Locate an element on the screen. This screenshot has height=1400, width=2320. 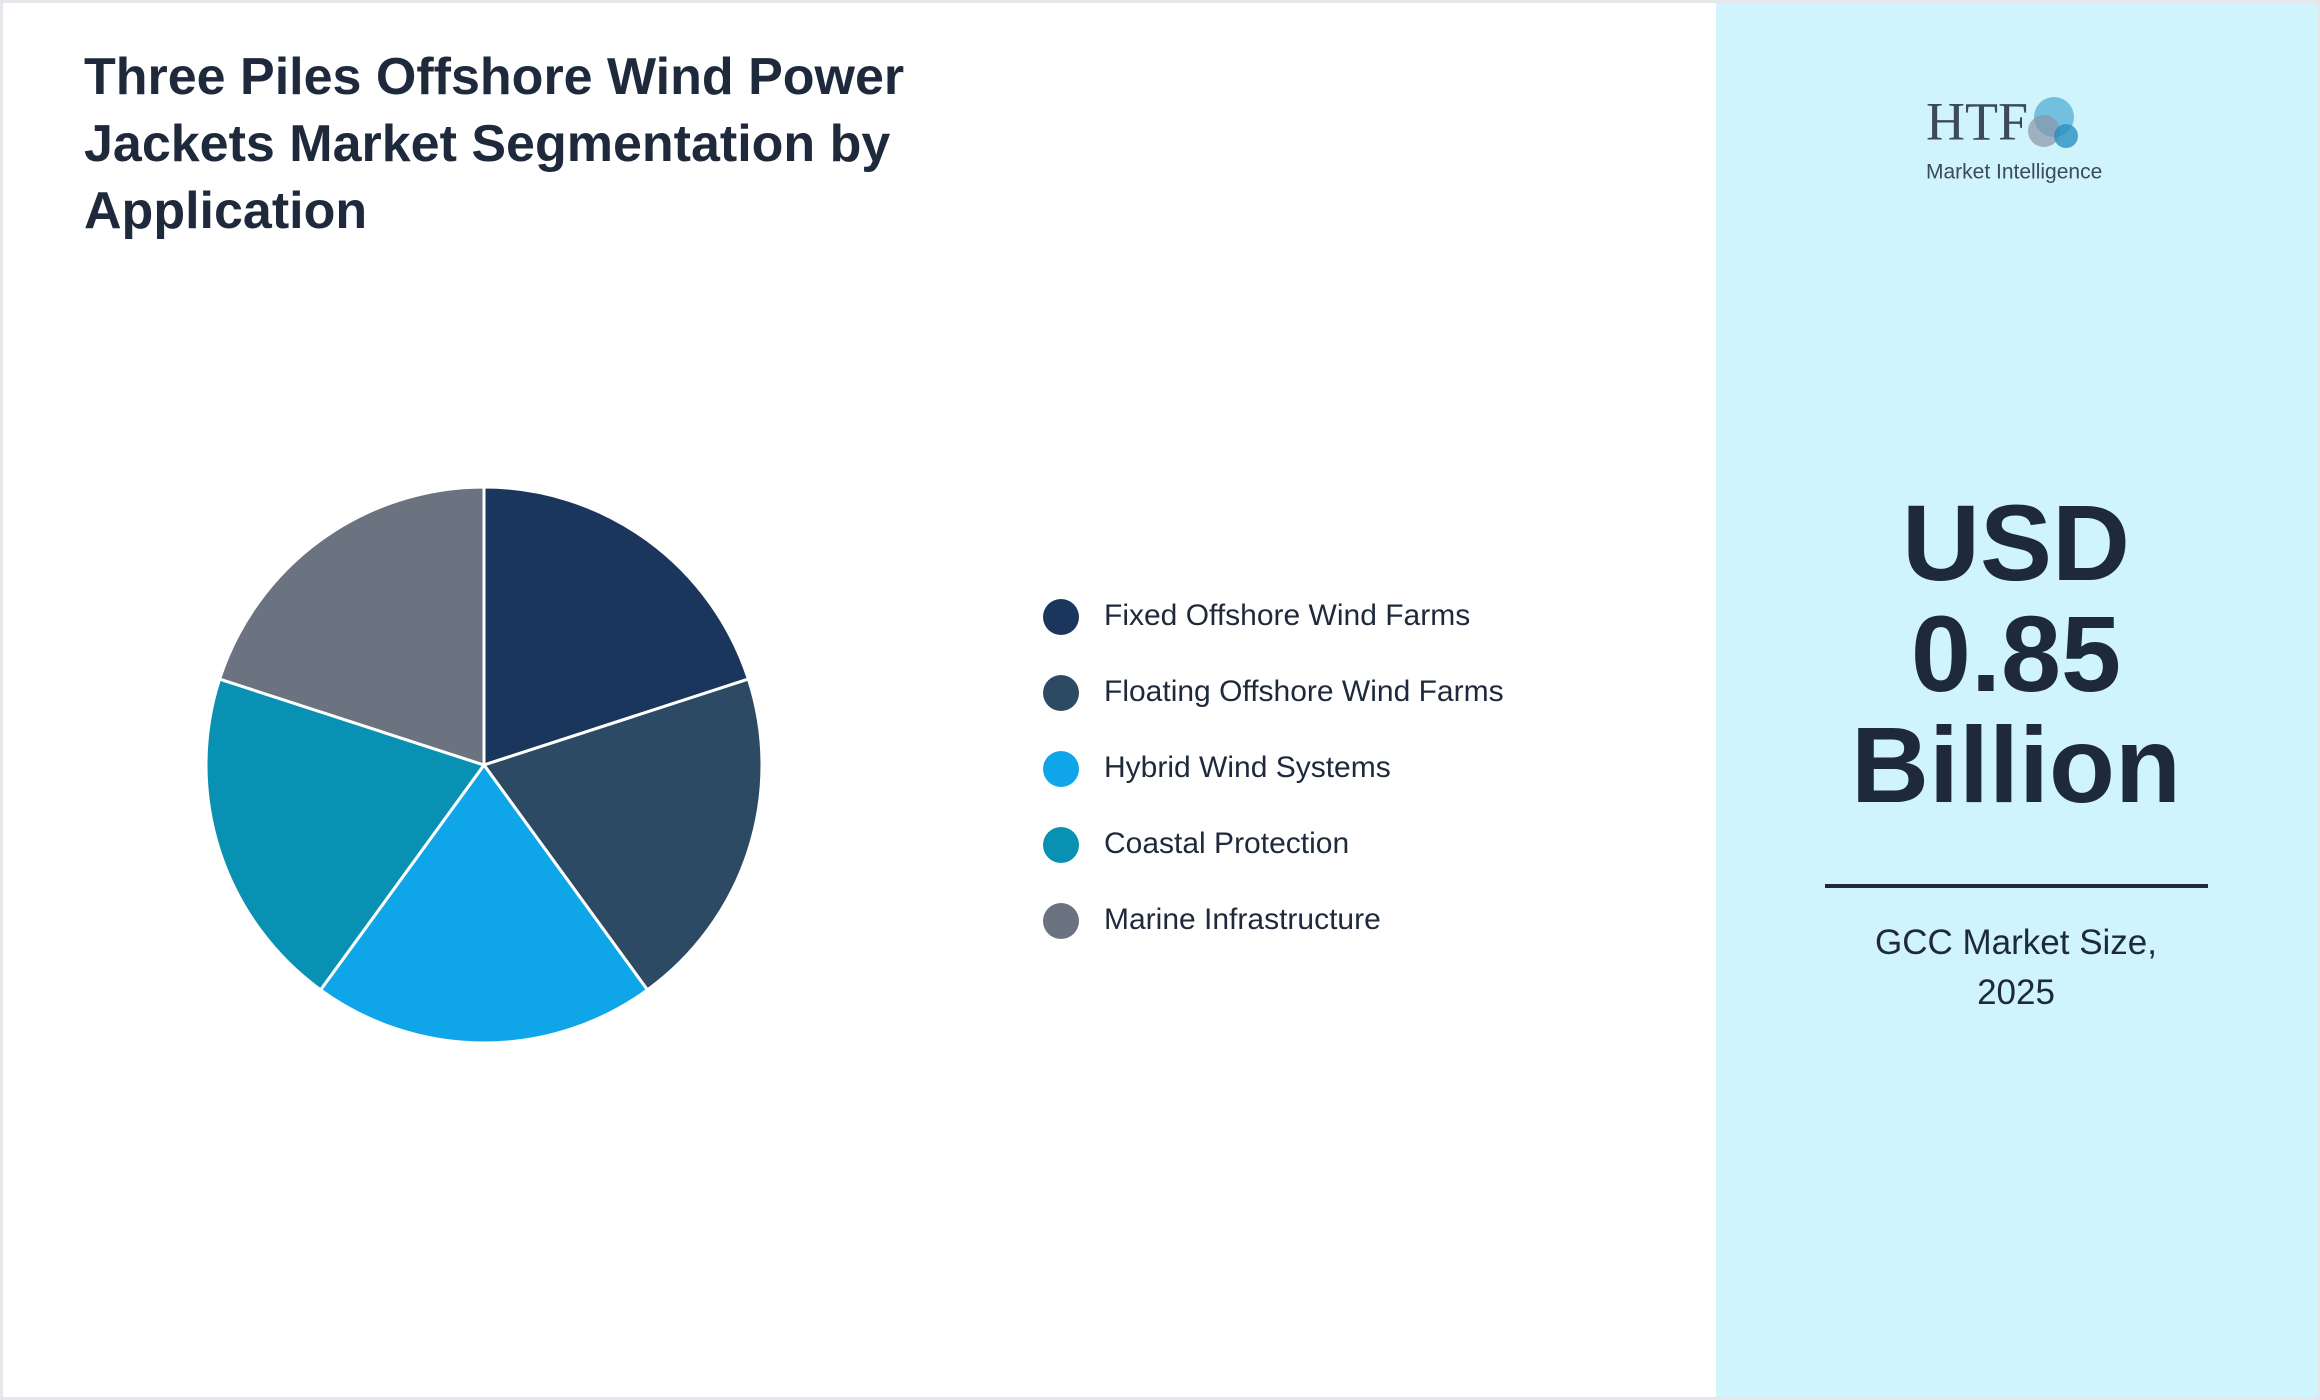
legend-label: Coastal Protection is located at coordinates (1226, 843).